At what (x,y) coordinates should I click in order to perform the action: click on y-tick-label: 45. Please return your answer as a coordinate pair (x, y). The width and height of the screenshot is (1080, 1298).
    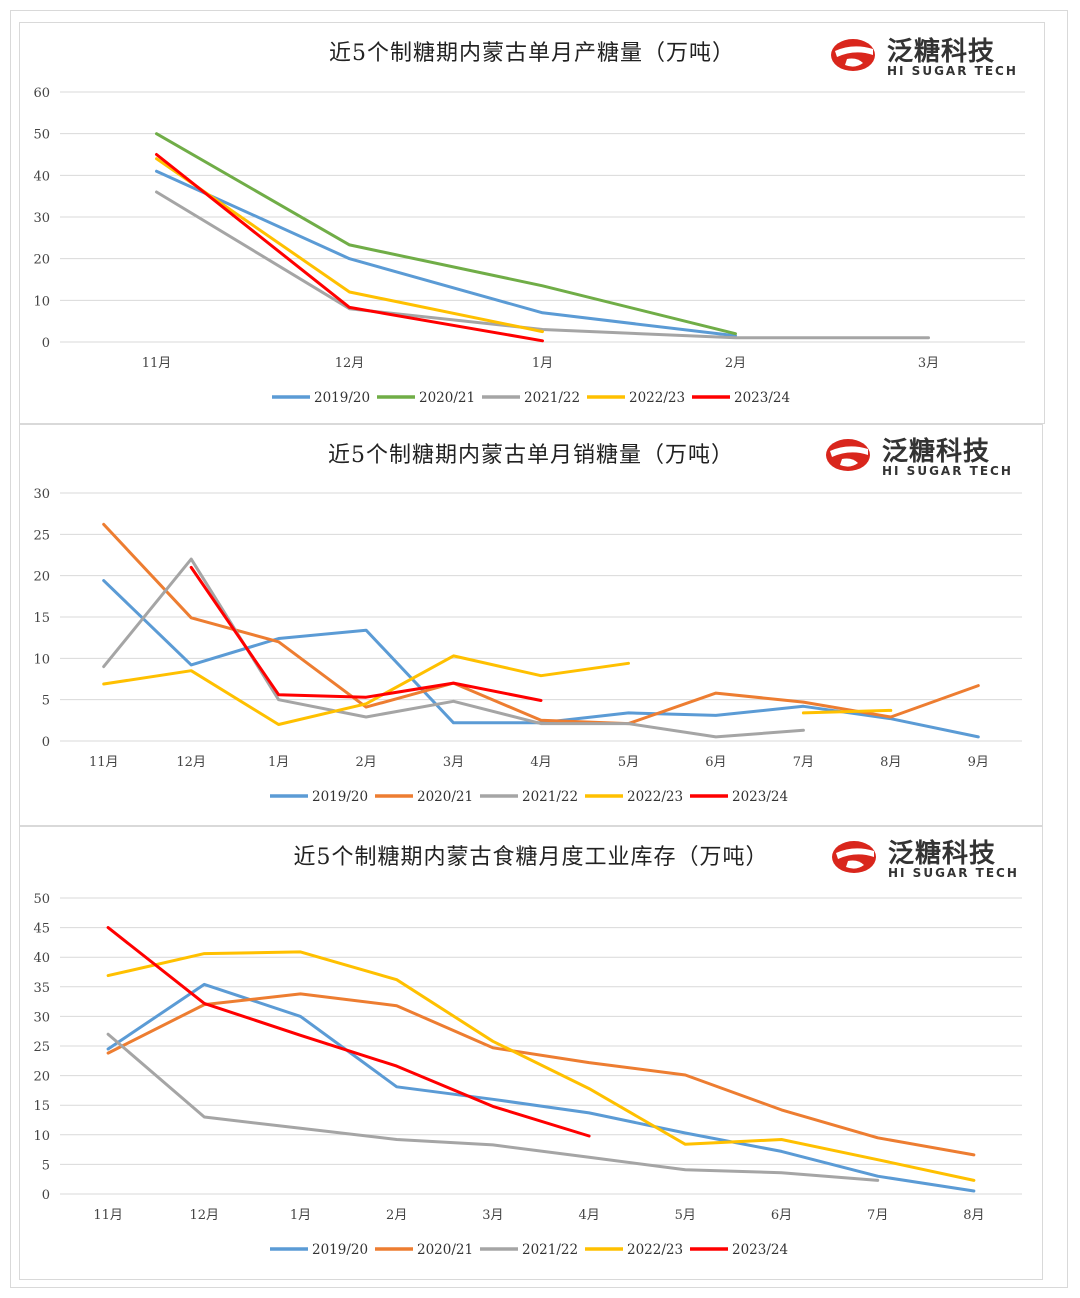
    Looking at the image, I should click on (41, 929).